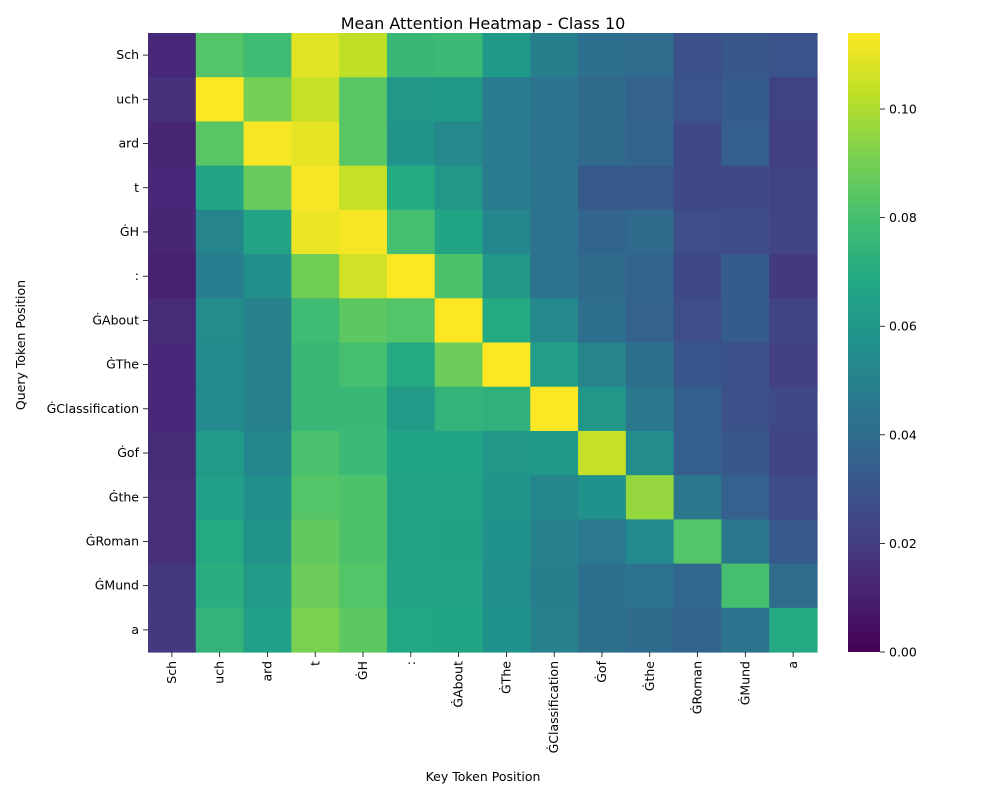 The height and width of the screenshot is (804, 1000). Describe the element at coordinates (744, 683) in the screenshot. I see `x-tick-label: ĠMund` at that location.